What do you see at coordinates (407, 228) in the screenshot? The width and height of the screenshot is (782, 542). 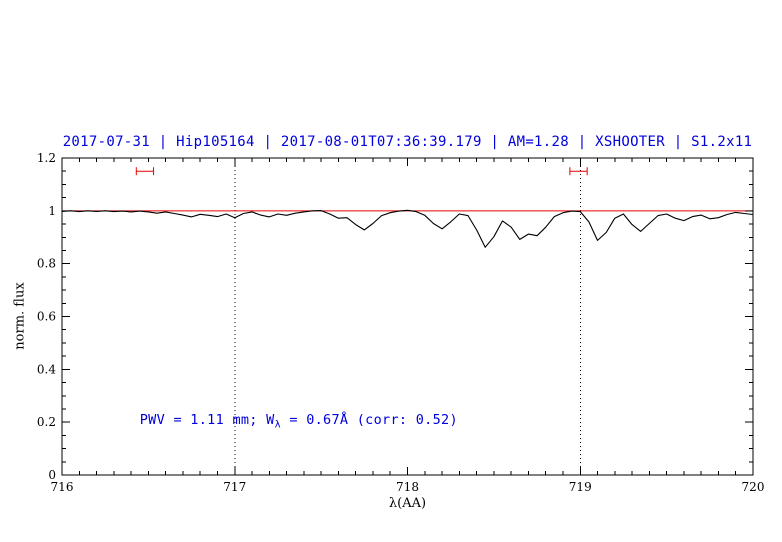 I see `spectrum-line` at bounding box center [407, 228].